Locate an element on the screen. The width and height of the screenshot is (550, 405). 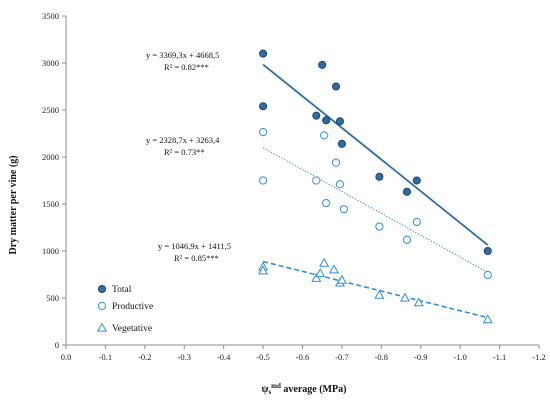
r2-vegetative: R² = 0.85*** is located at coordinates (196, 258).